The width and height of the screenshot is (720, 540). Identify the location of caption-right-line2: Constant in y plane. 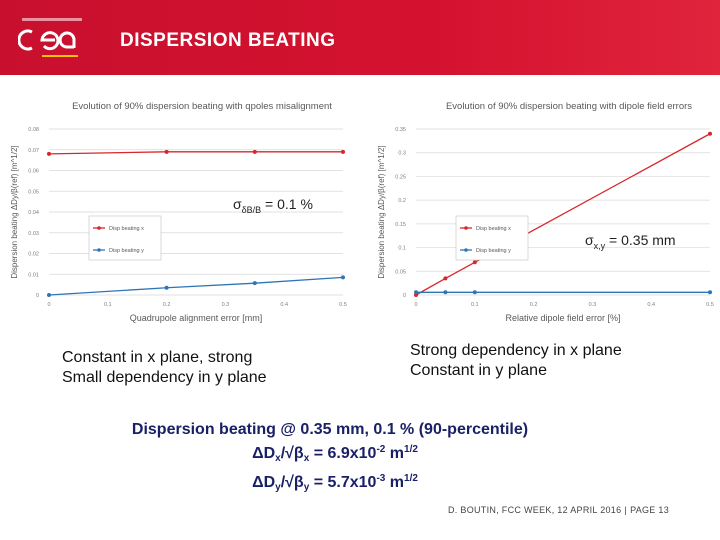
(478, 370).